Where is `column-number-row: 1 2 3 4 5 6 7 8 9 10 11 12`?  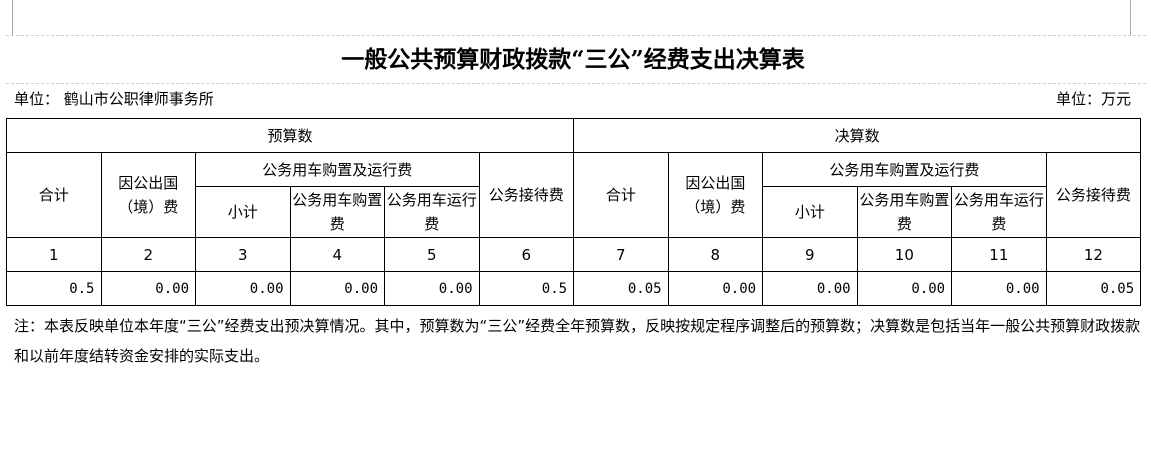
column-number-row: 1 2 3 4 5 6 7 8 9 10 11 12 is located at coordinates (574, 254).